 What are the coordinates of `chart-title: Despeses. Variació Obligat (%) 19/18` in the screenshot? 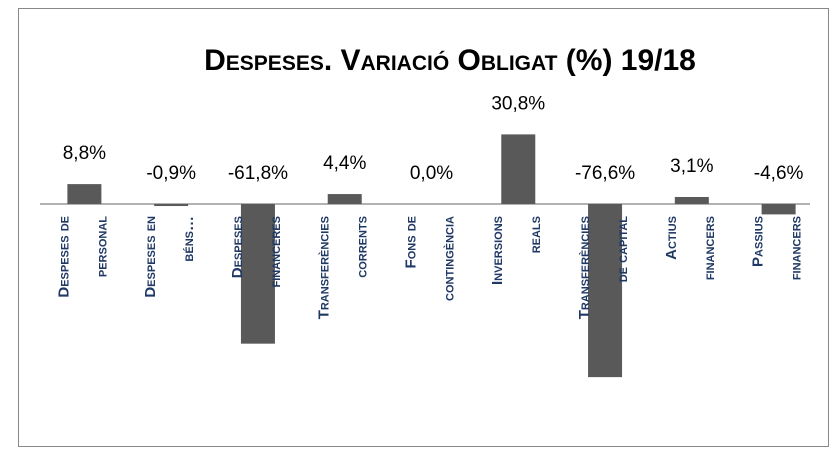 It's located at (450, 60).